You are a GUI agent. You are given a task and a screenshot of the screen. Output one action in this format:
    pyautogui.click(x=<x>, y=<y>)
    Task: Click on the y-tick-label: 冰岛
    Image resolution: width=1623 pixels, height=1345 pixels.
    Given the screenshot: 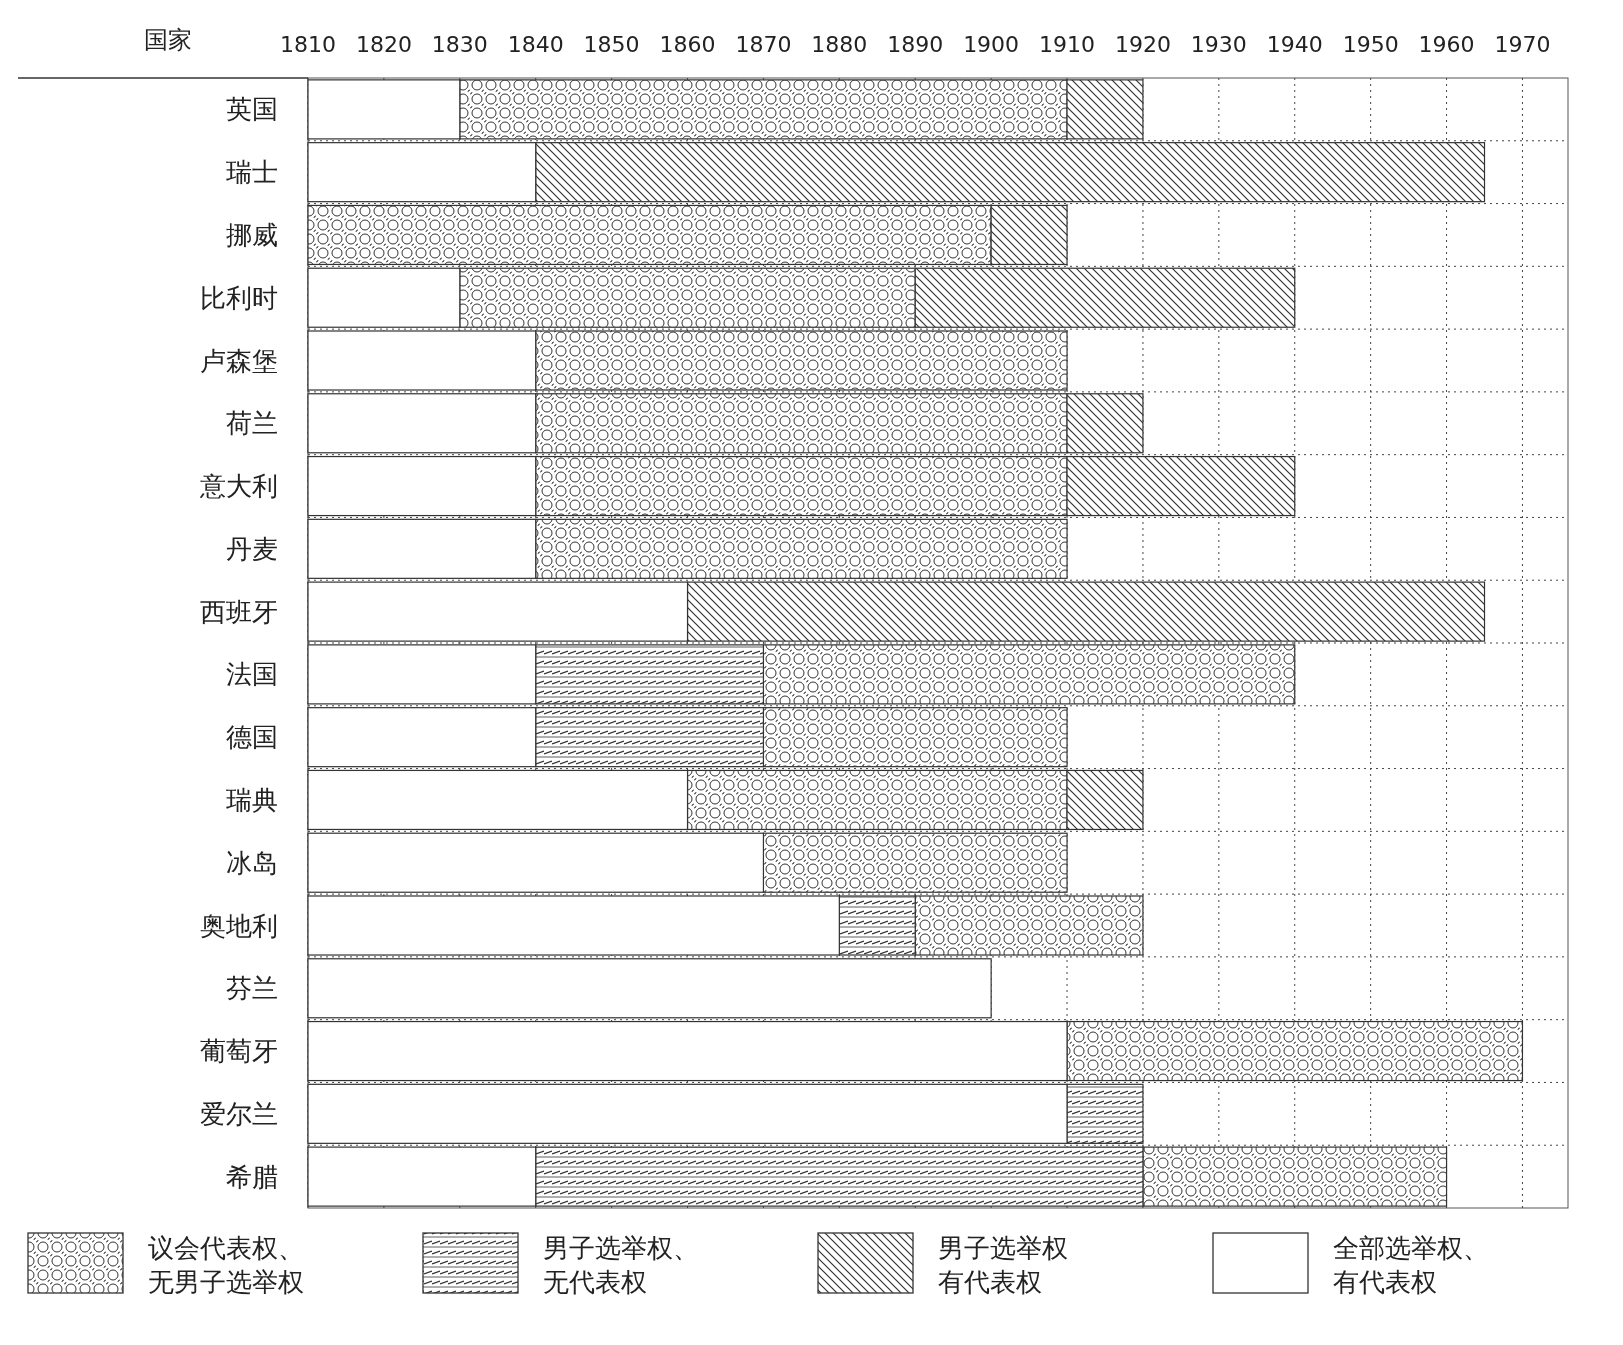 What is the action you would take?
    pyautogui.click(x=252, y=862)
    